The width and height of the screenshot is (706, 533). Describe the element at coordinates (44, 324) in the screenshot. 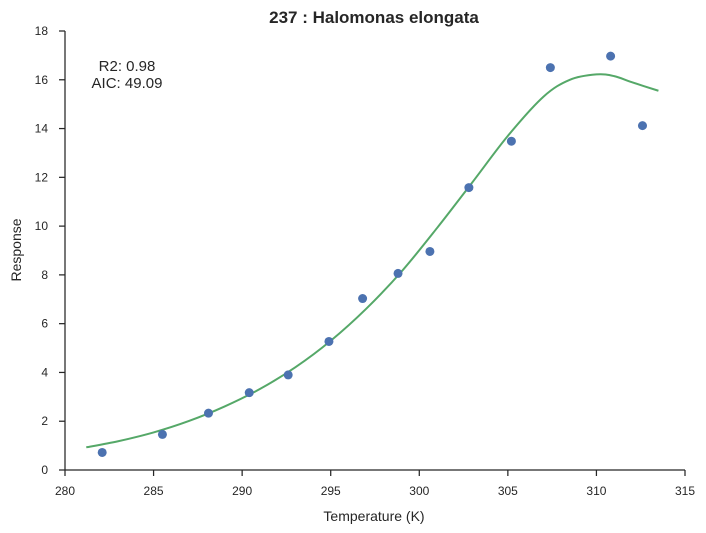

I see `y-tick-label: 6` at that location.